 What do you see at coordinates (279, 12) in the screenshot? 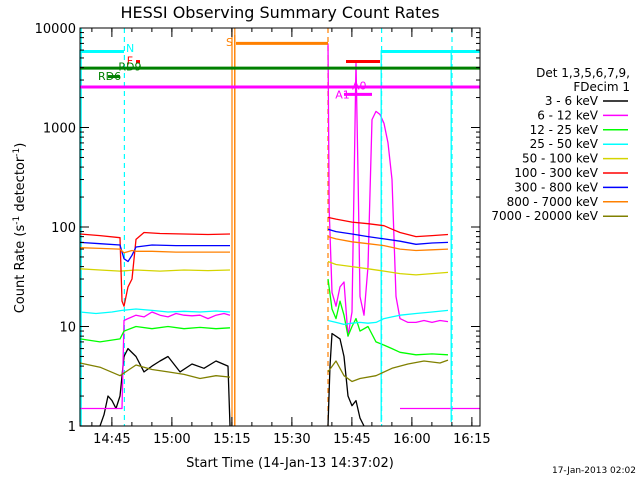
I see `chart-title: HESSI Observing Summary Count Rates` at bounding box center [279, 12].